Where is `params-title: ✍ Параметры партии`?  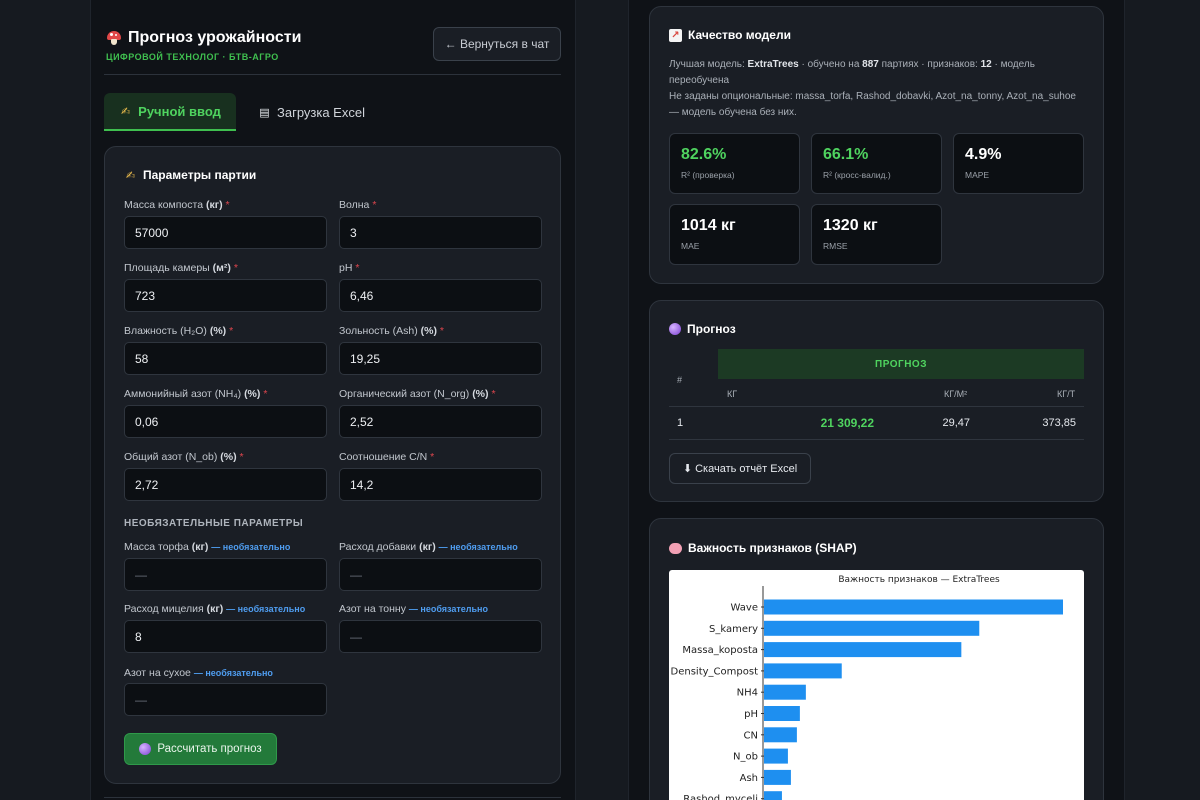
params-title: ✍ Параметры партии is located at coordinates (190, 175).